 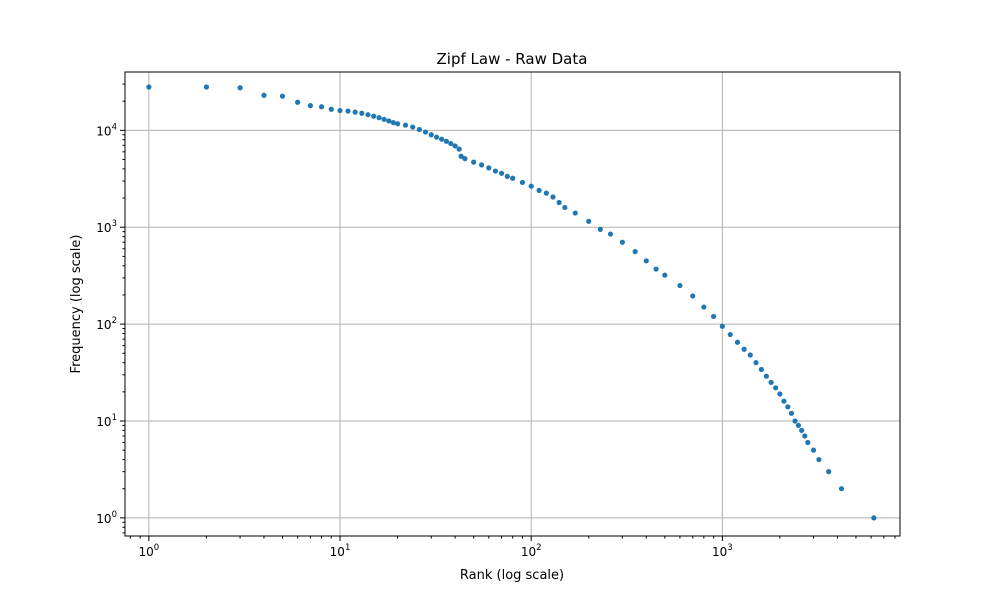 What do you see at coordinates (106, 130) in the screenshot?
I see `y-tick-label: 10⁴` at bounding box center [106, 130].